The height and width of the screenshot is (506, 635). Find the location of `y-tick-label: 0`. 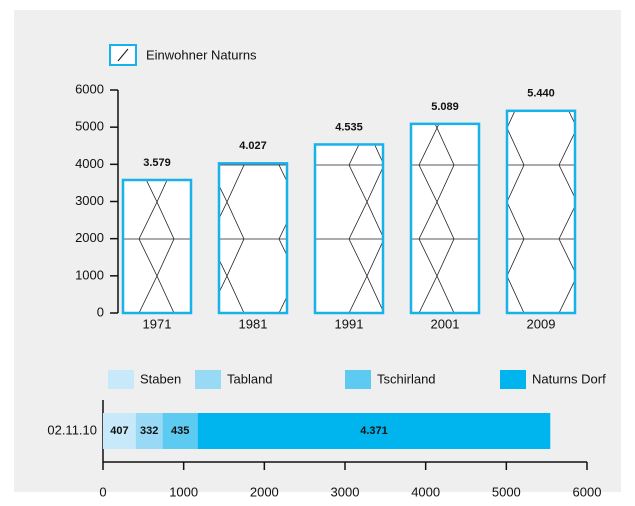

y-tick-label: 0 is located at coordinates (100, 311).